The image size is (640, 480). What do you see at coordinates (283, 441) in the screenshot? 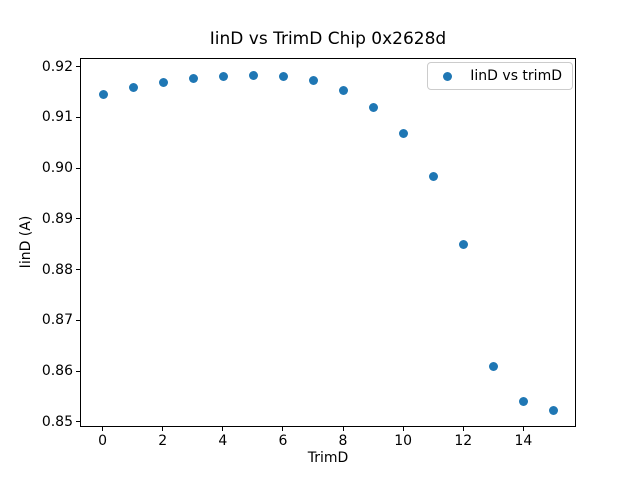
I see `x-tick-label: 6` at bounding box center [283, 441].